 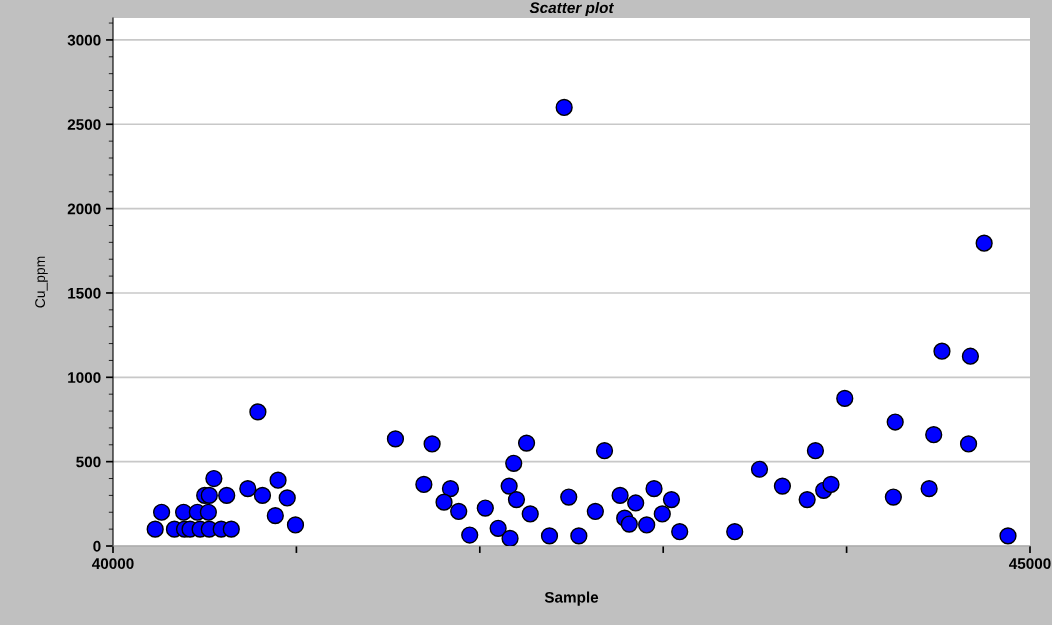 I want to click on x-tick-label: 40000, so click(x=112, y=564).